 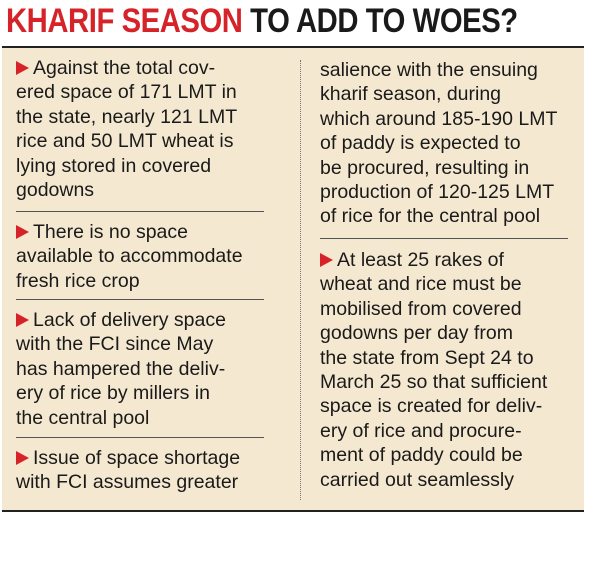 What do you see at coordinates (115, 344) in the screenshot?
I see `line: with the FCI since May` at bounding box center [115, 344].